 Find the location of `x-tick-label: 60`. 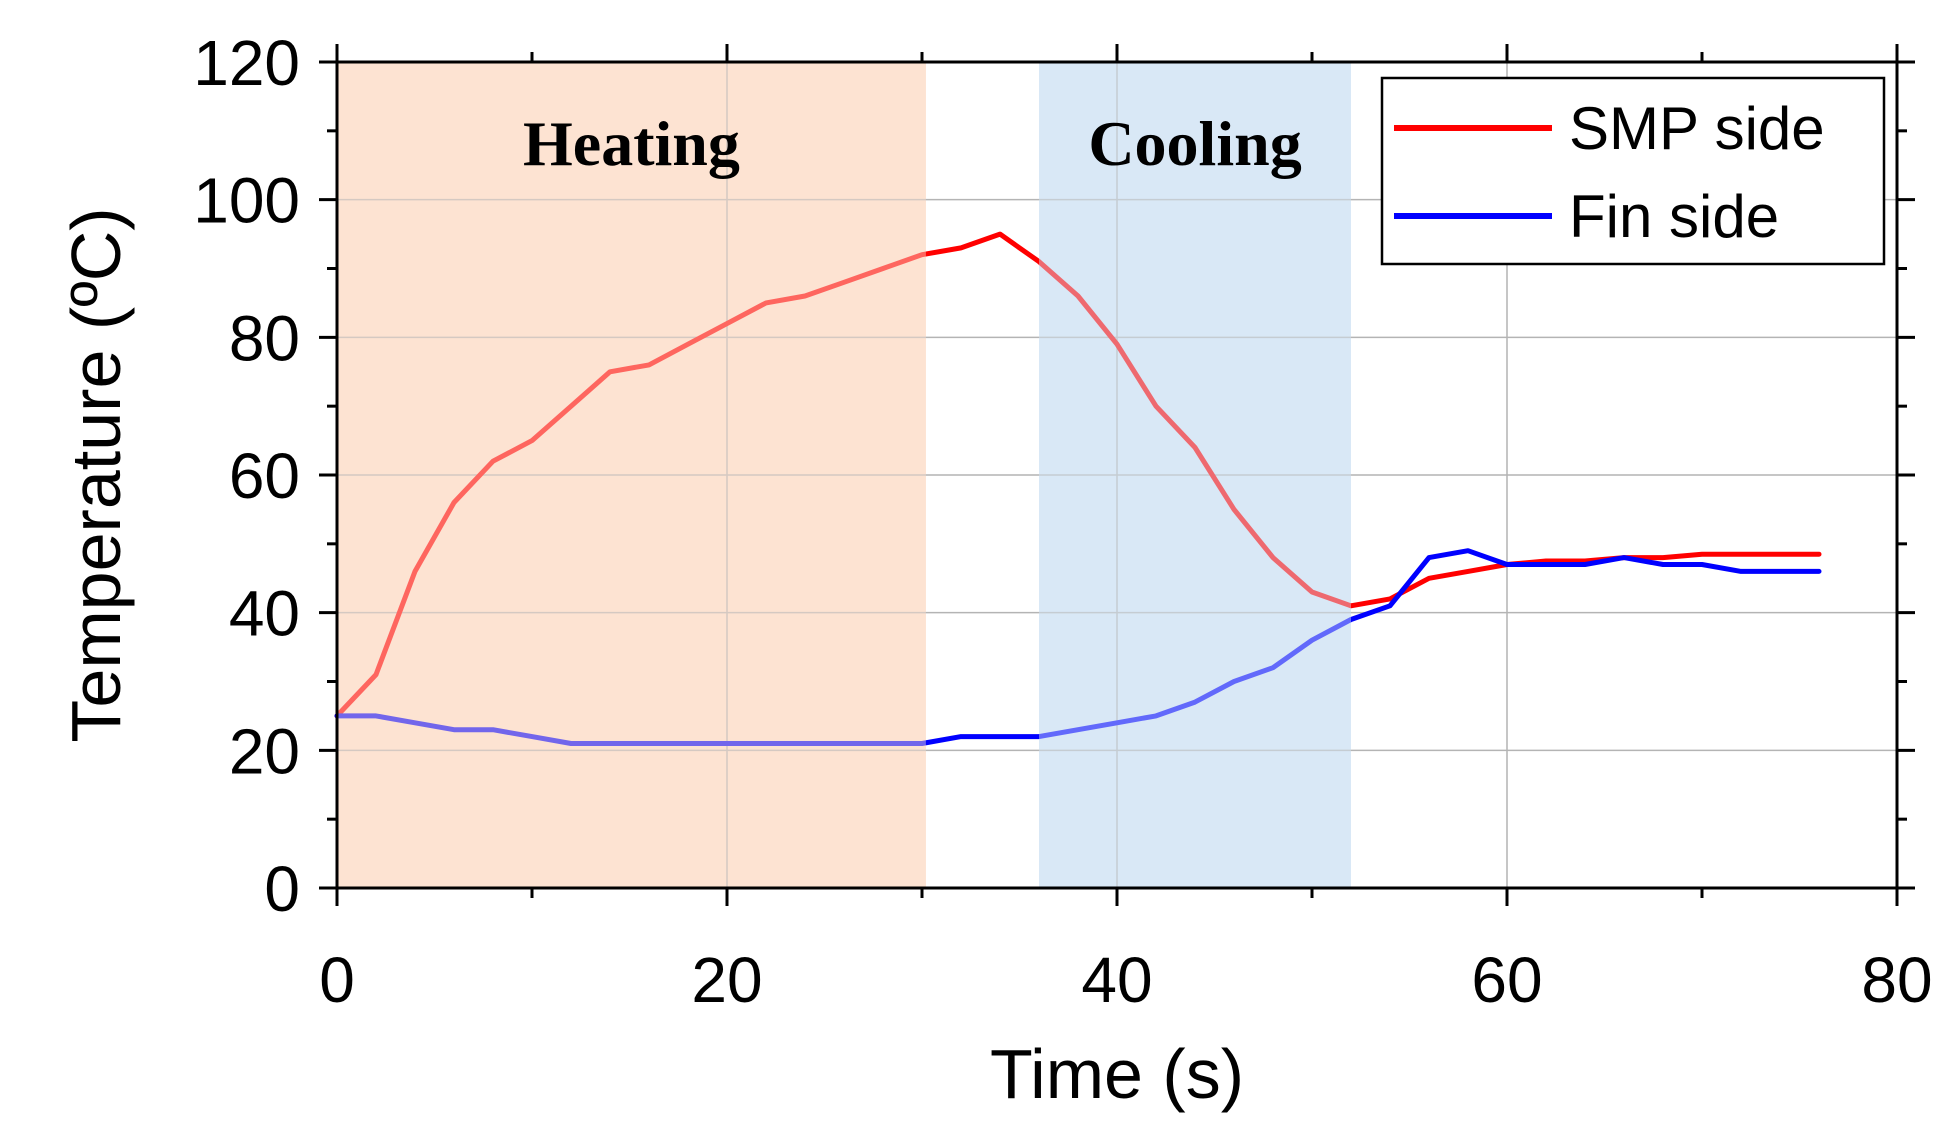

x-tick-label: 60 is located at coordinates (1506, 980).